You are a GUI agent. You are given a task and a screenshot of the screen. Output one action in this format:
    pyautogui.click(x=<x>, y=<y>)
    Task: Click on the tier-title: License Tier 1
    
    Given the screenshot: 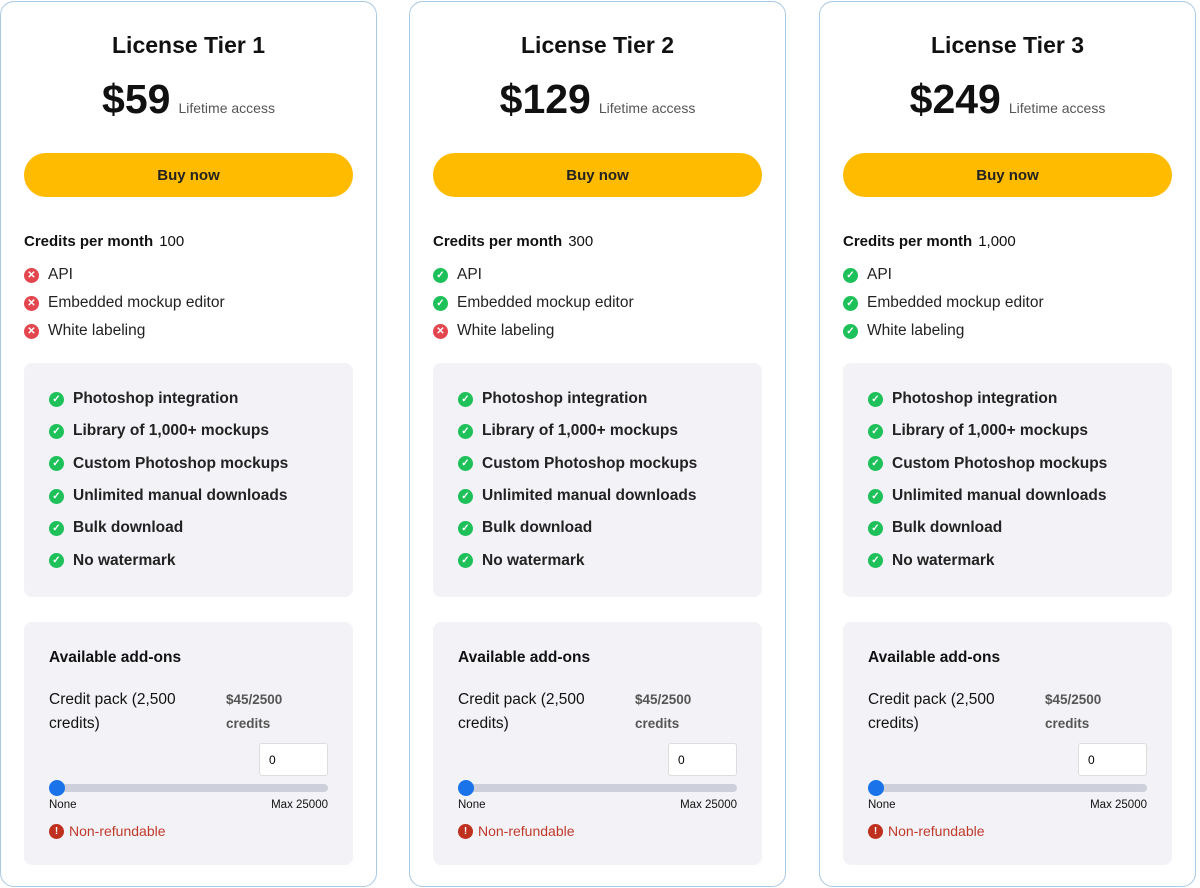 What is the action you would take?
    pyautogui.click(x=188, y=45)
    